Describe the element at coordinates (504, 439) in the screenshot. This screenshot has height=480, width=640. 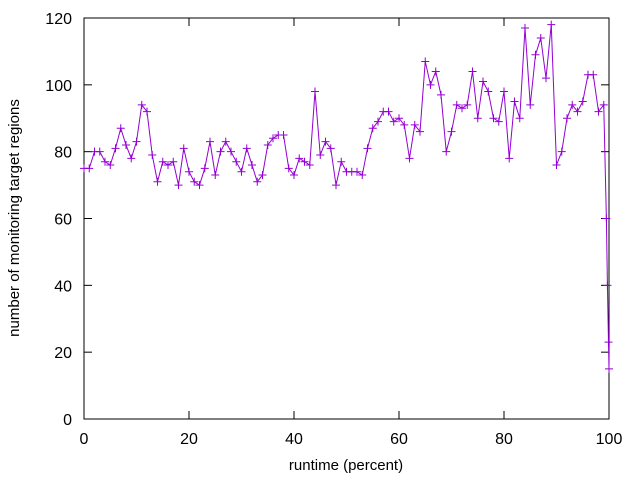
I see `x-tick-label: 80` at that location.